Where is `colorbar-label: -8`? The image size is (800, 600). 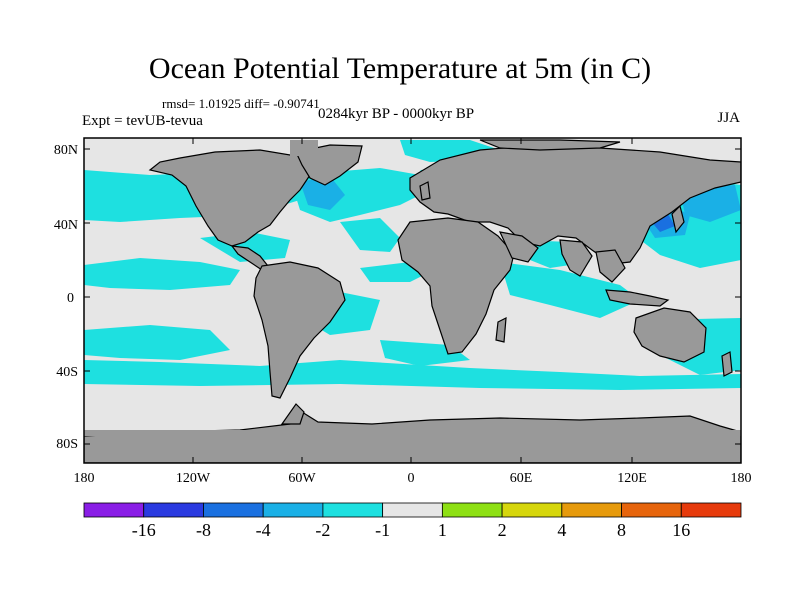
colorbar-label: -8 is located at coordinates (203, 530).